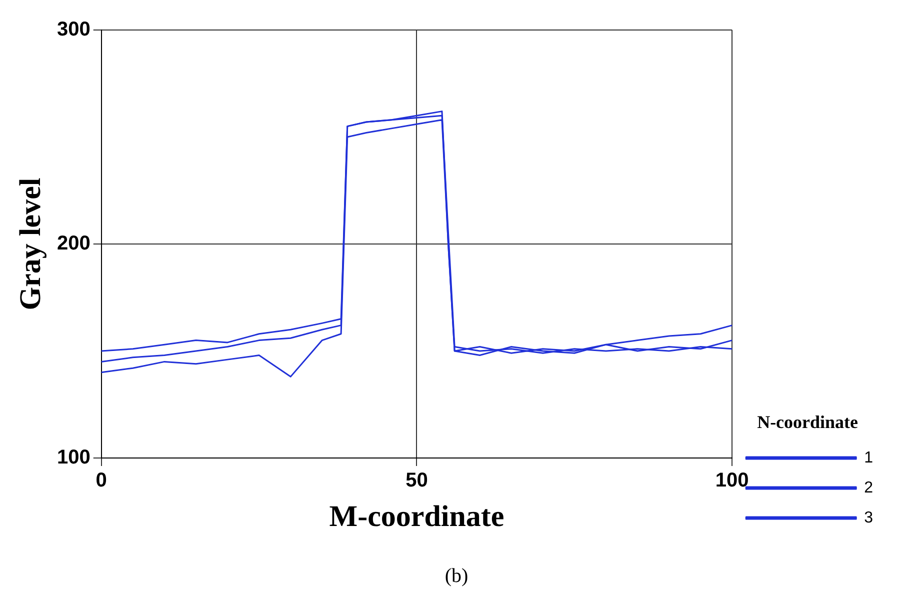 The width and height of the screenshot is (913, 605). What do you see at coordinates (417, 481) in the screenshot?
I see `x-tick-label: 50` at bounding box center [417, 481].